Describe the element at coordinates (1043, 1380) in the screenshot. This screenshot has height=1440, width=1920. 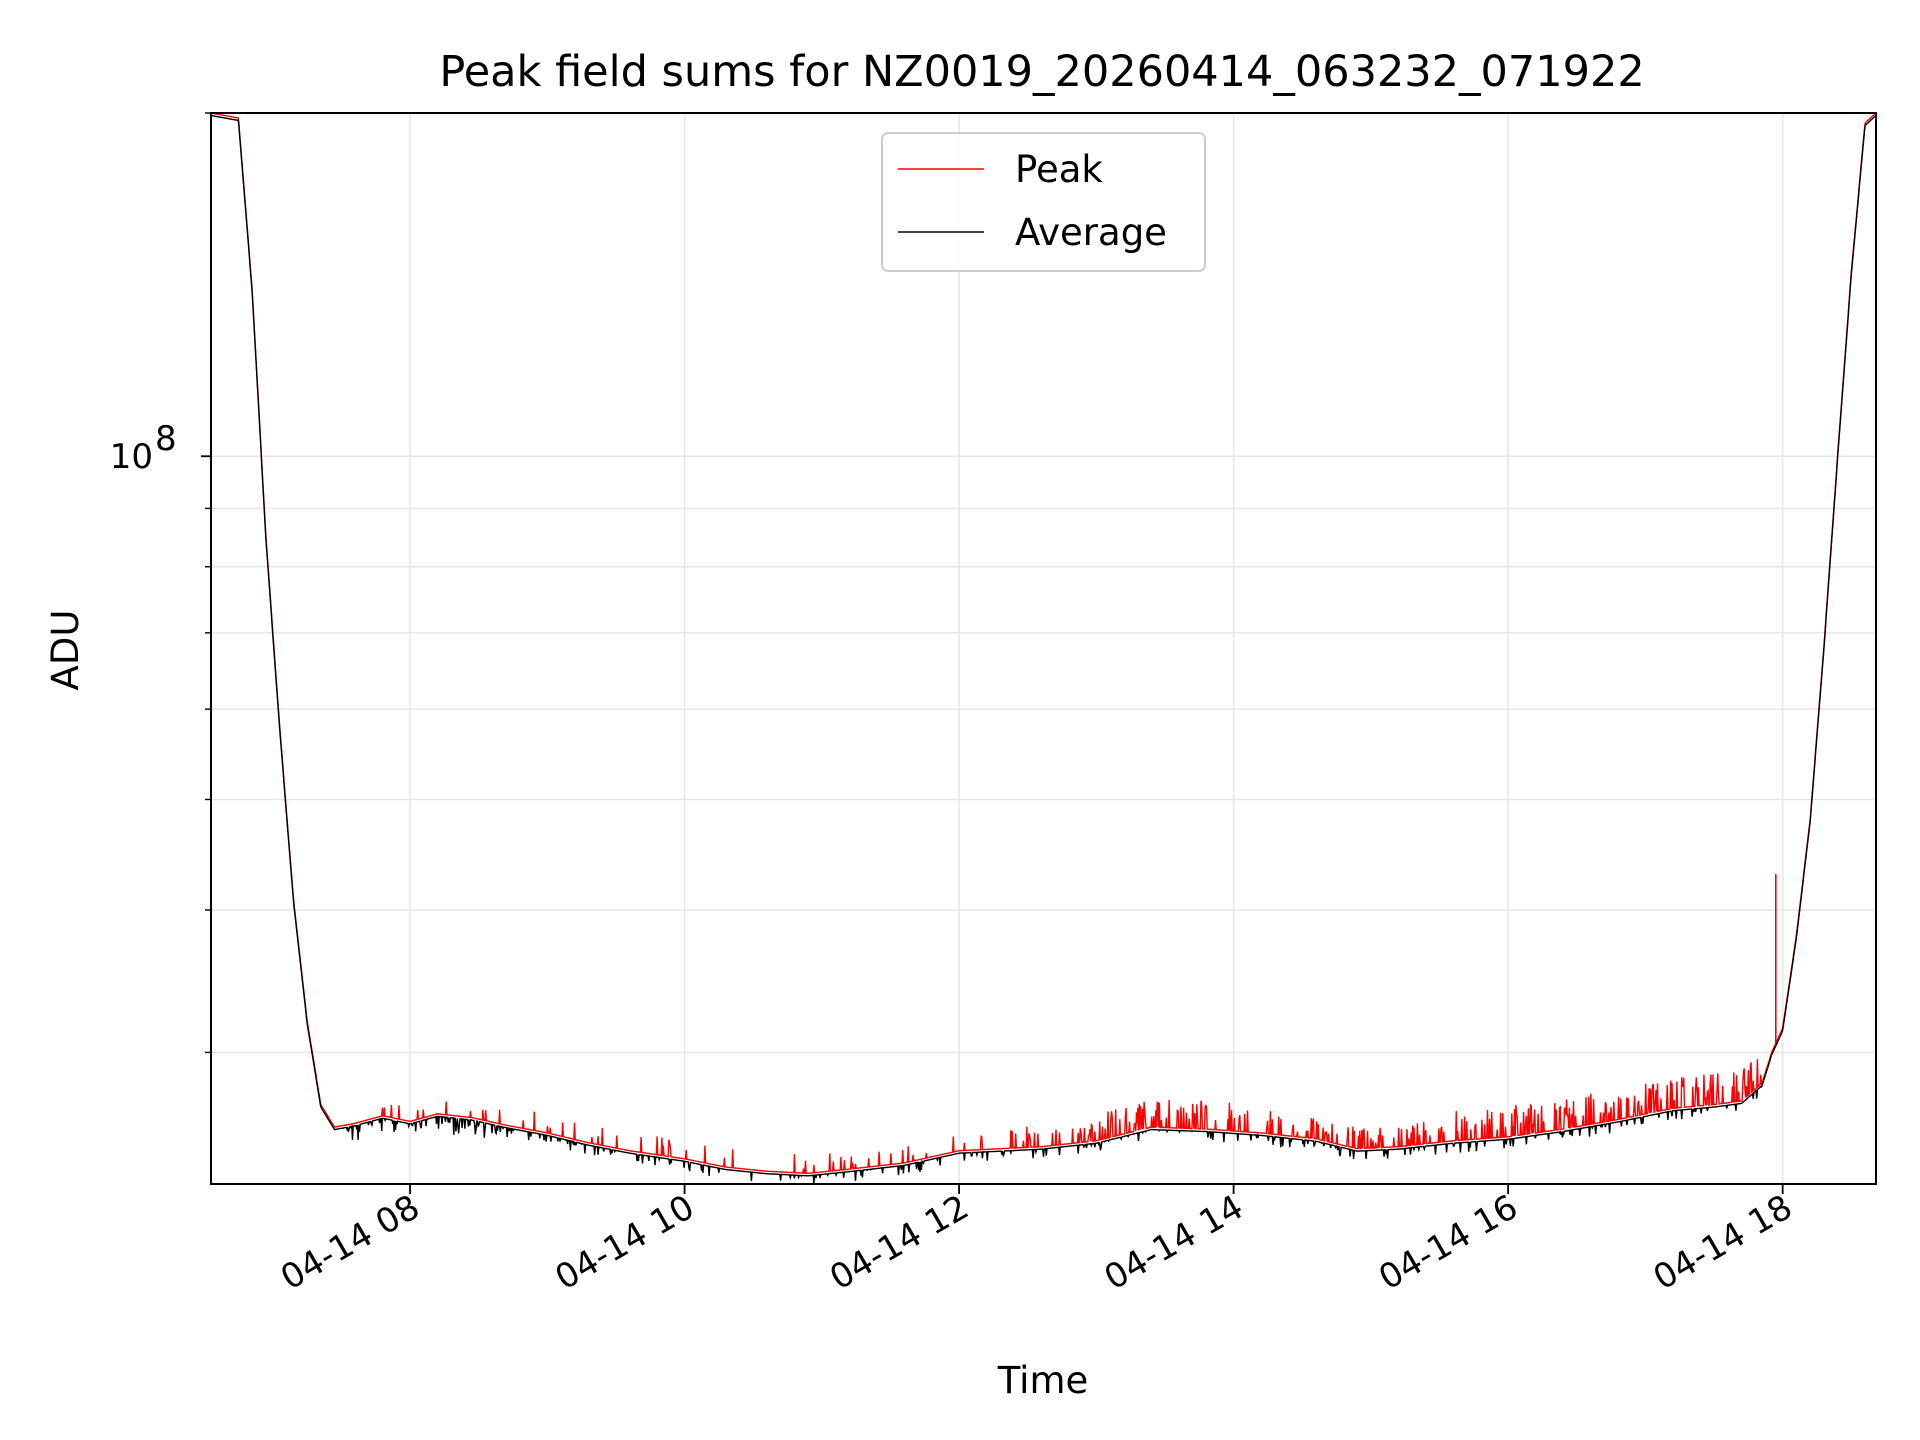
I see `x-axis-label: Time` at that location.